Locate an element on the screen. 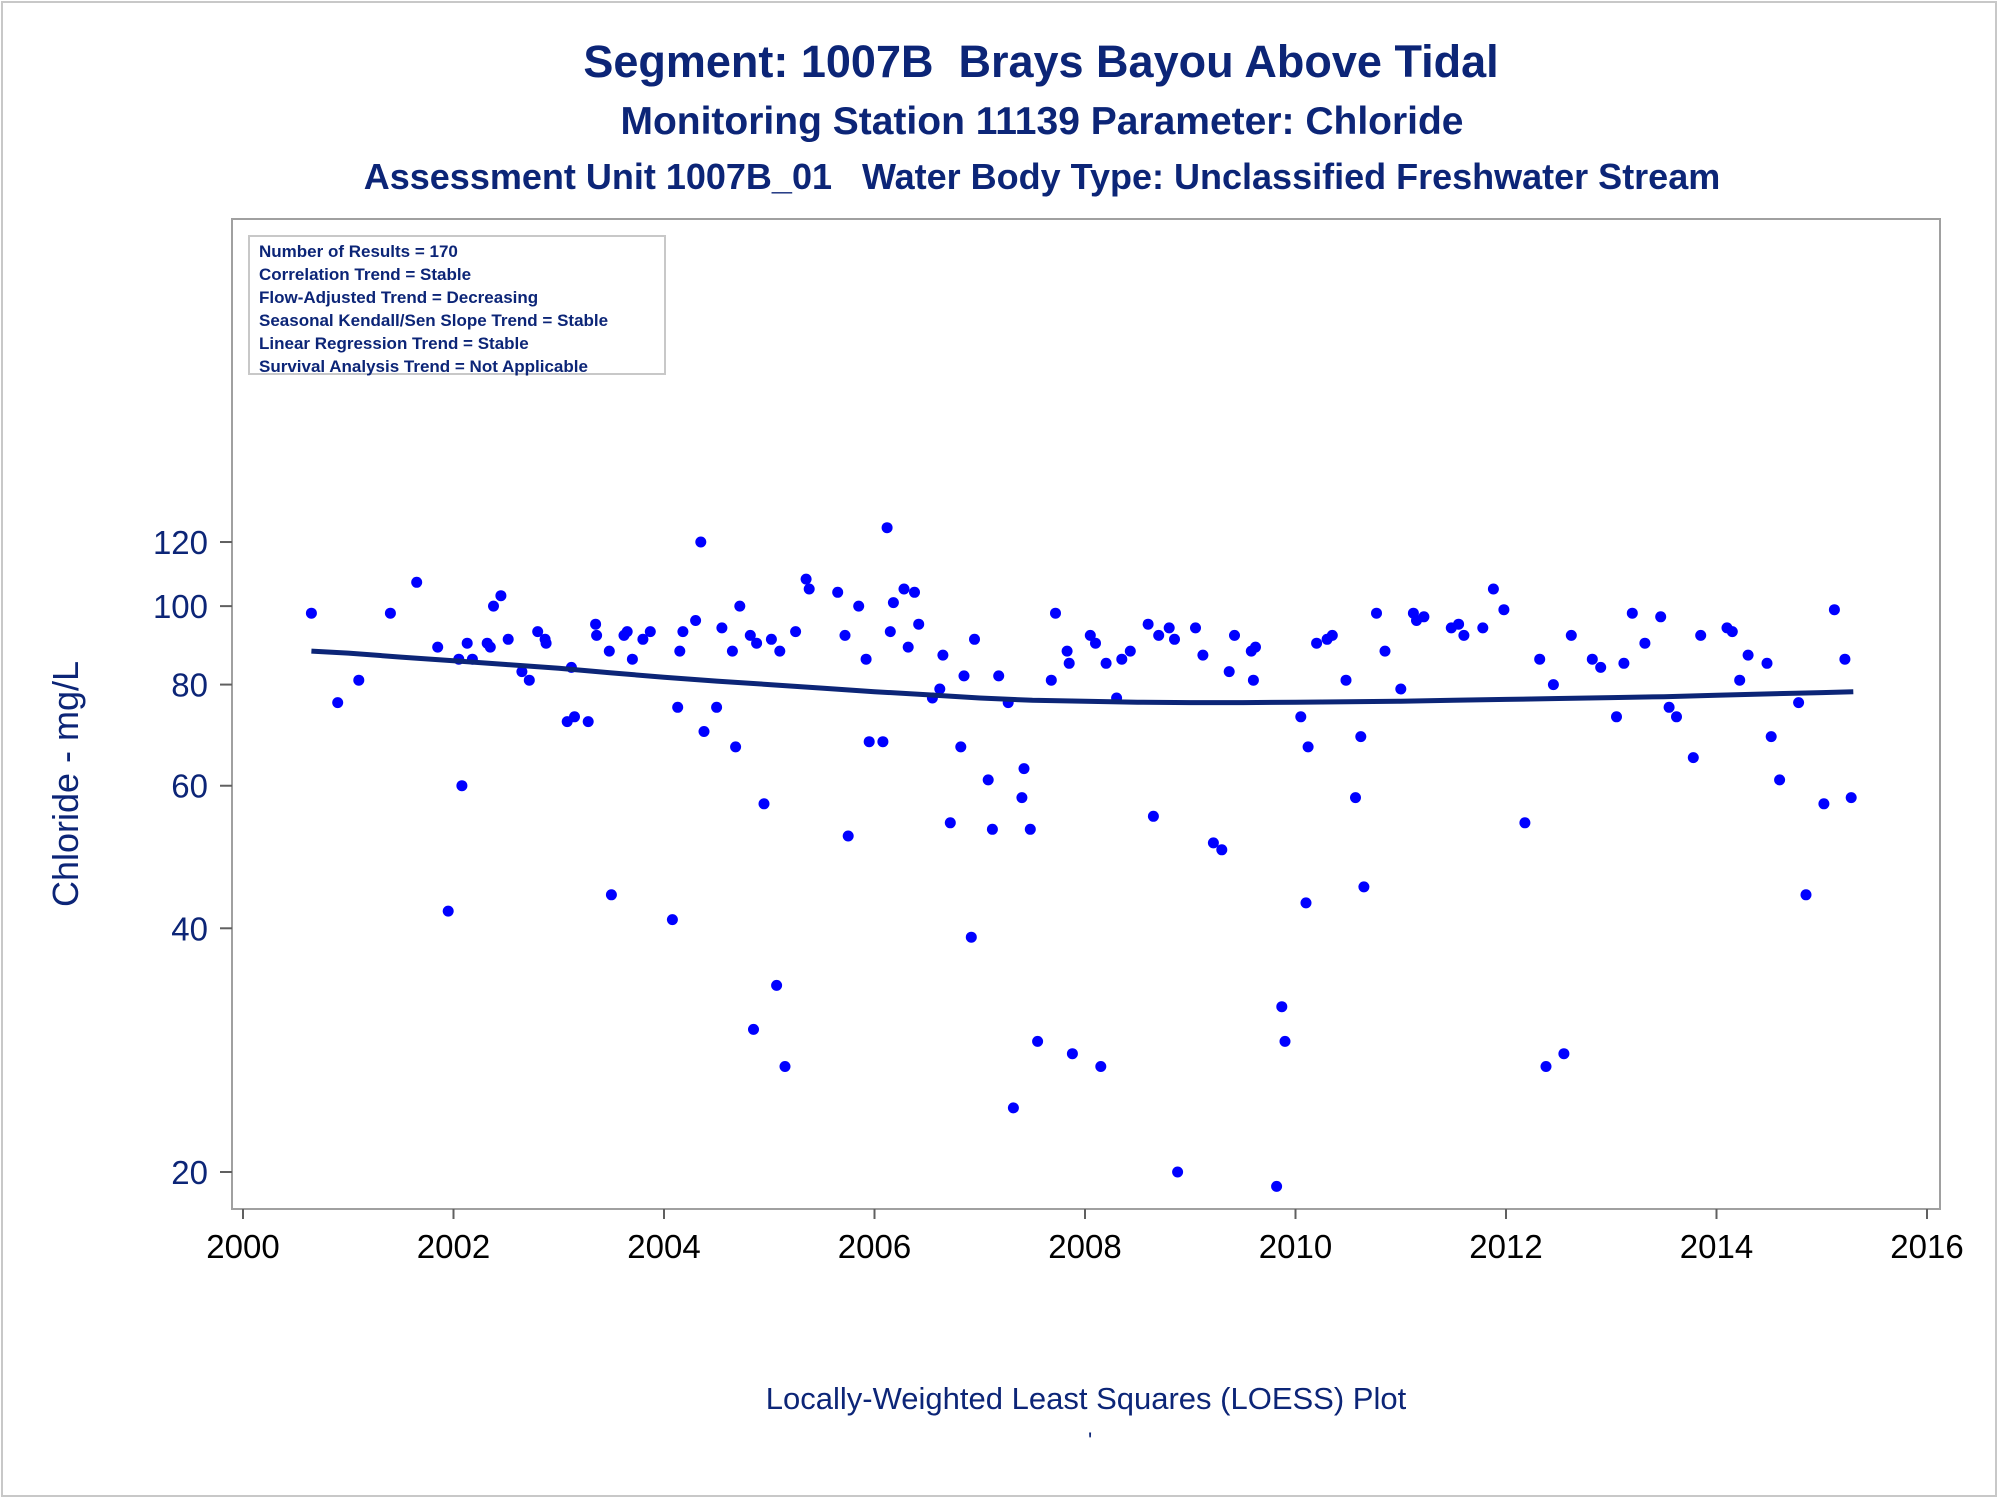 This screenshot has height=1500, width=2000. y-tick-label: 40 is located at coordinates (189, 928).